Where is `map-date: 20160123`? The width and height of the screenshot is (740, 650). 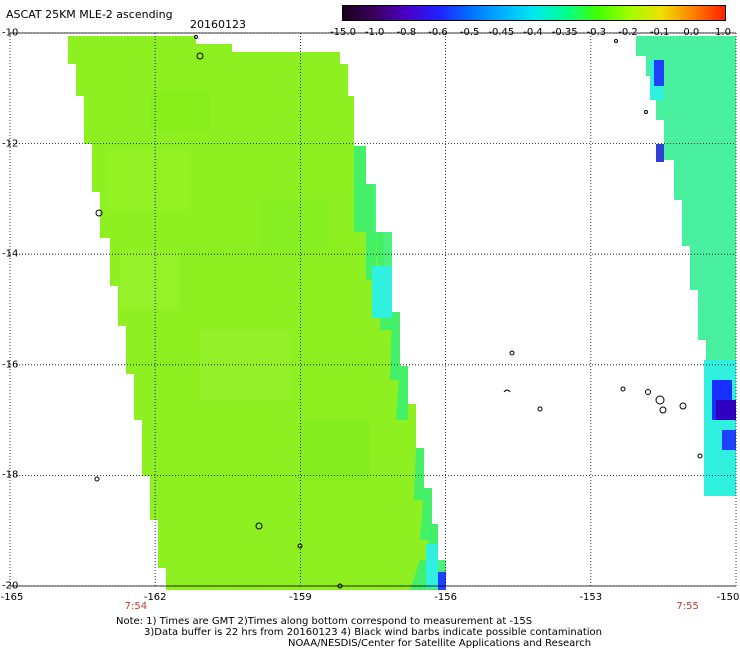 map-date: 20160123 is located at coordinates (218, 24).